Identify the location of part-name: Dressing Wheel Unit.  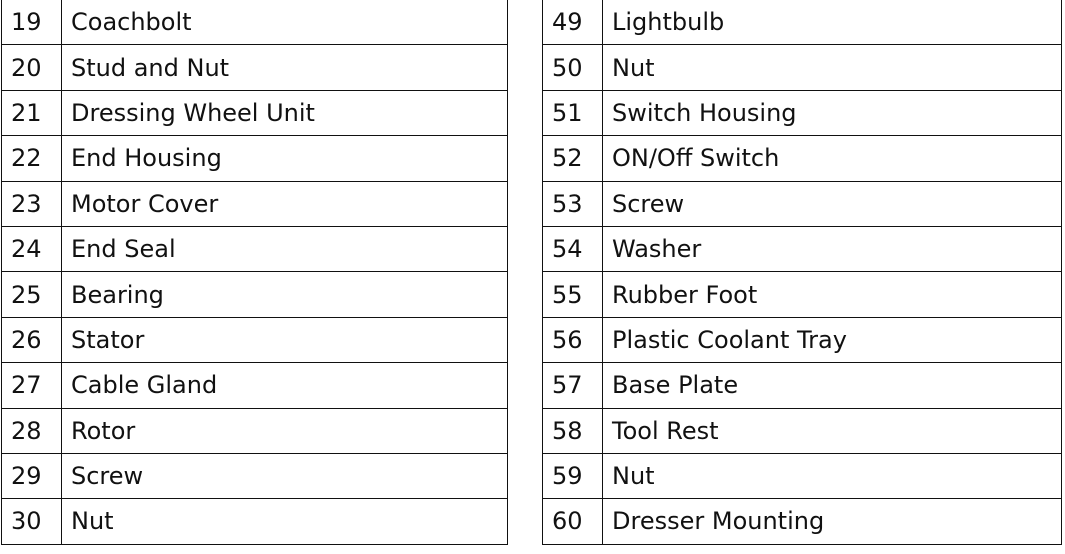
(284, 113).